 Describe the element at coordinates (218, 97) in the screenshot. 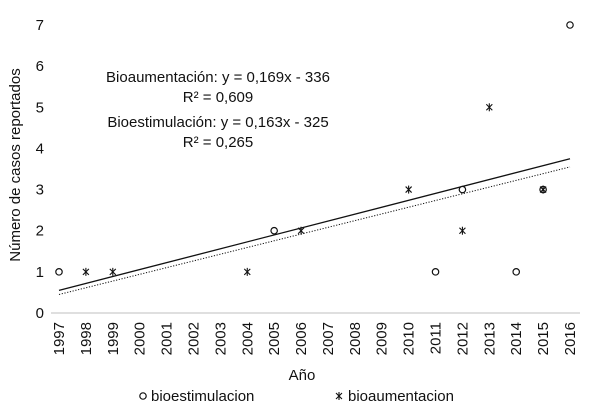

I see `annotation-bioaumentacion-r2: R² = 0,609` at that location.